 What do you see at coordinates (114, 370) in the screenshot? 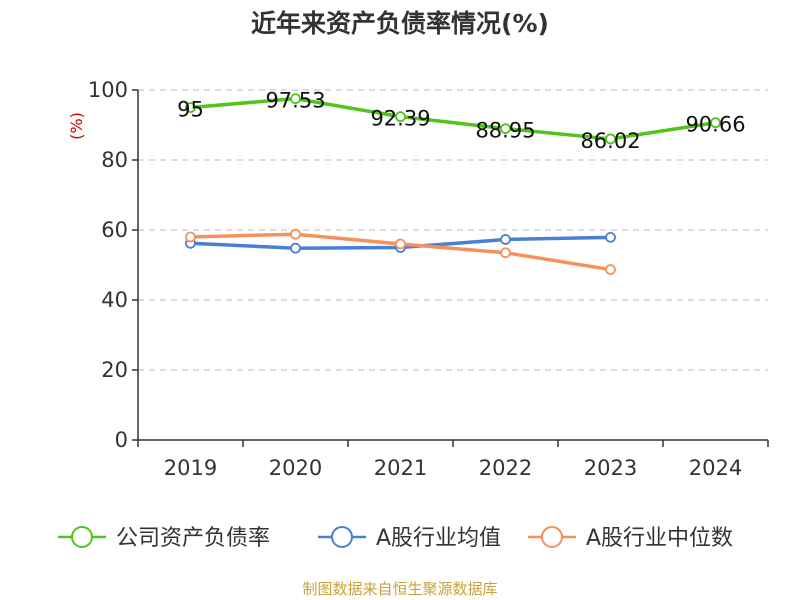
I see `y-tick-label: 20` at bounding box center [114, 370].